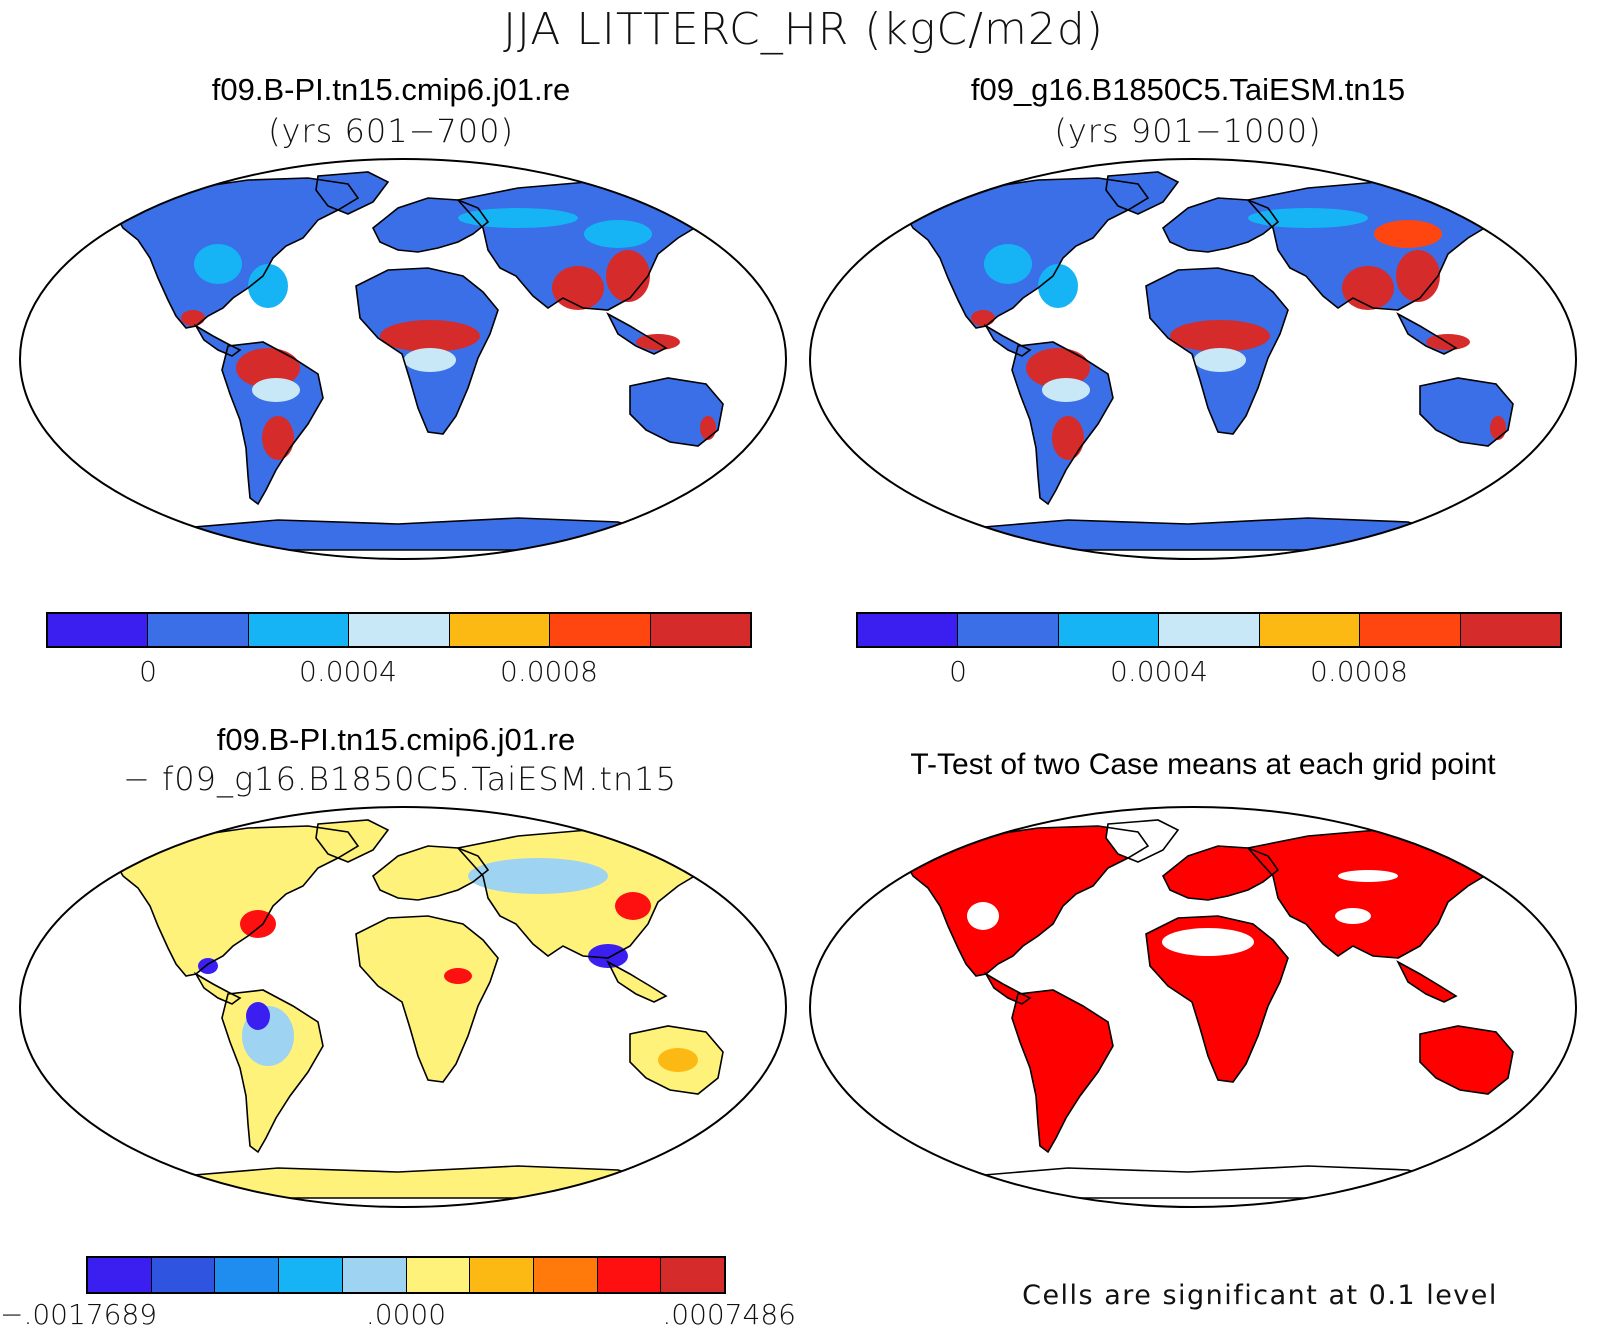 The height and width of the screenshot is (1331, 1607). I want to click on land-northAmerica, so click(1025, 901).